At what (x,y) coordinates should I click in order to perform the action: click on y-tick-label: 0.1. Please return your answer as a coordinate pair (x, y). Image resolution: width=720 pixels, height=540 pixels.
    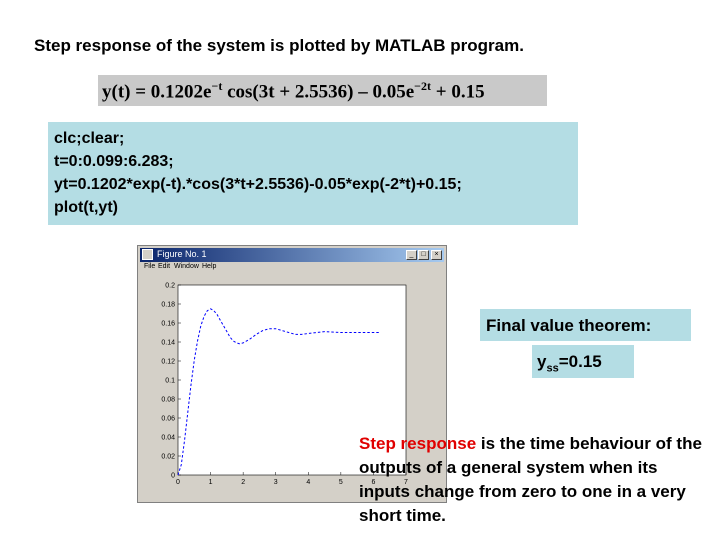
    Looking at the image, I should click on (170, 381).